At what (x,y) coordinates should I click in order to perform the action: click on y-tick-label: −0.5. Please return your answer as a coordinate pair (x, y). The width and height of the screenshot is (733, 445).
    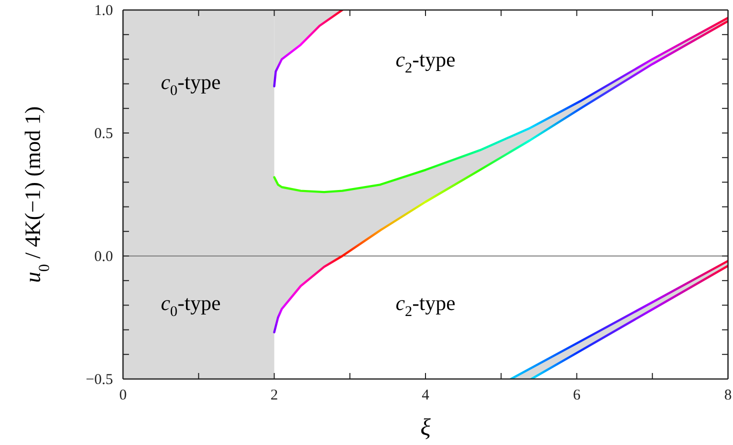
    Looking at the image, I should click on (99, 380).